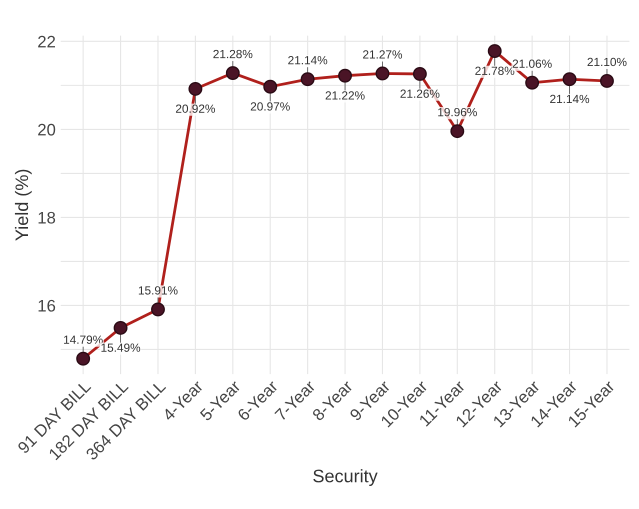 Image resolution: width=639 pixels, height=509 pixels. Describe the element at coordinates (158, 290) in the screenshot. I see `data-label: 15.91%` at that location.